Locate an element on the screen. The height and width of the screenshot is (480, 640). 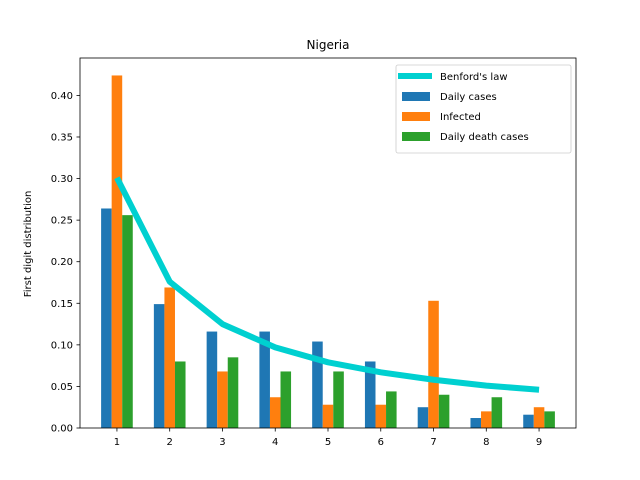
y-tick-label: 0.05 is located at coordinates (62, 387).